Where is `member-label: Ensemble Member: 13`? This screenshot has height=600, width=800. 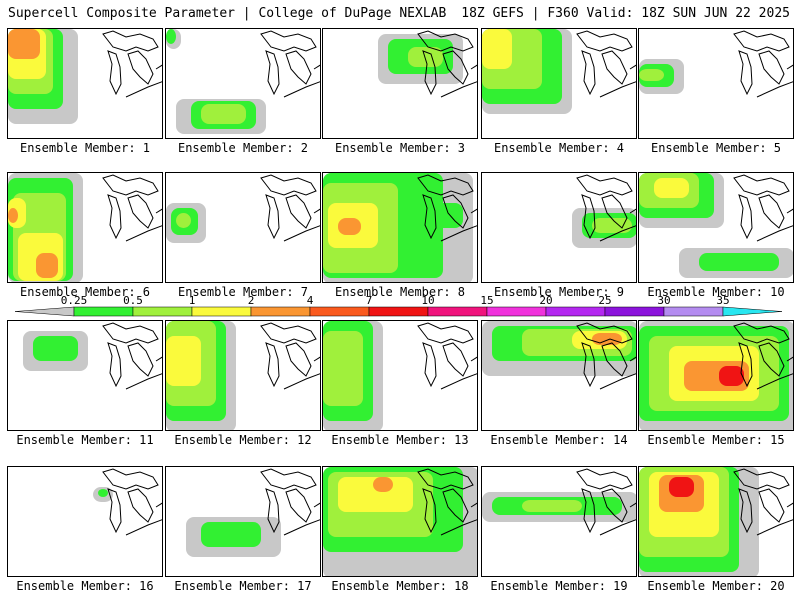
member-label: Ensemble Member: 13 is located at coordinates (400, 440).